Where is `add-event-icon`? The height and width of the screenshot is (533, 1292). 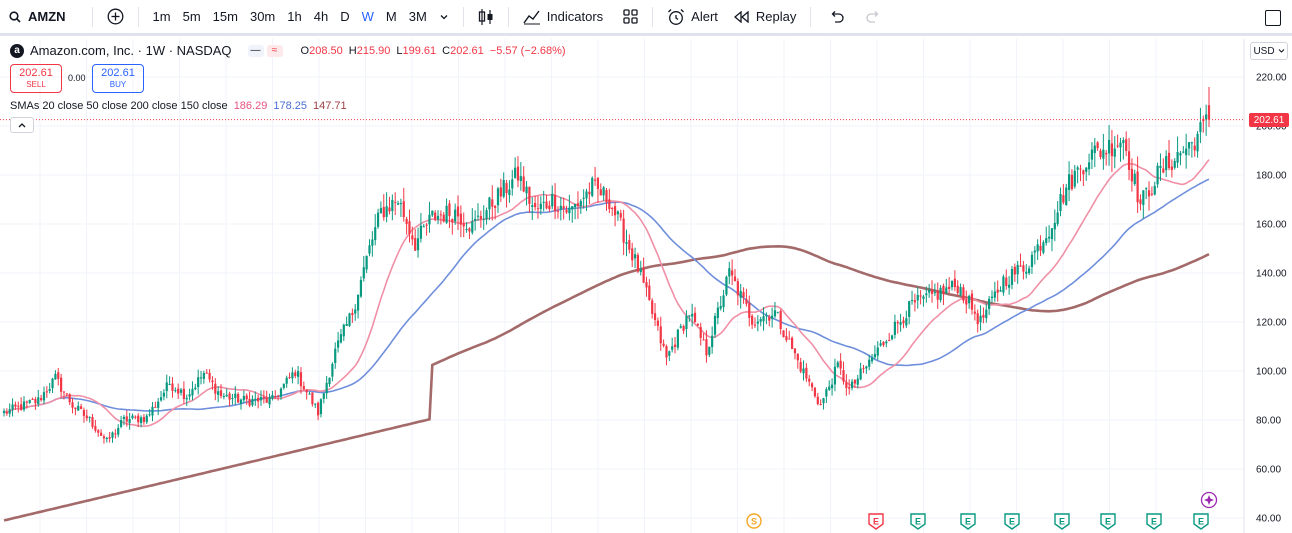
add-event-icon is located at coordinates (1209, 500).